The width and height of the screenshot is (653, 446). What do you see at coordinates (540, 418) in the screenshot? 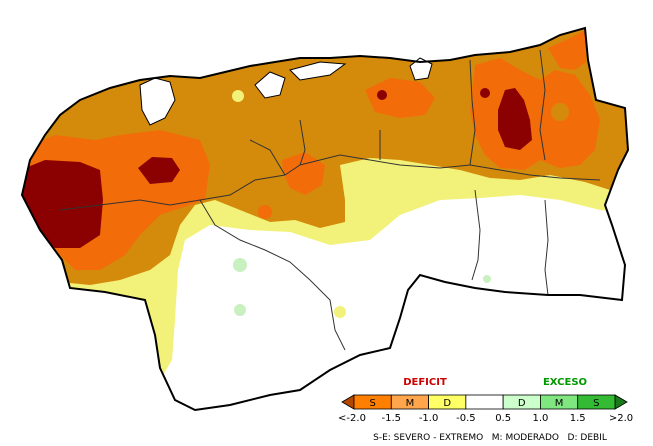
I see `legend-tick-5: 1.0` at bounding box center [540, 418].